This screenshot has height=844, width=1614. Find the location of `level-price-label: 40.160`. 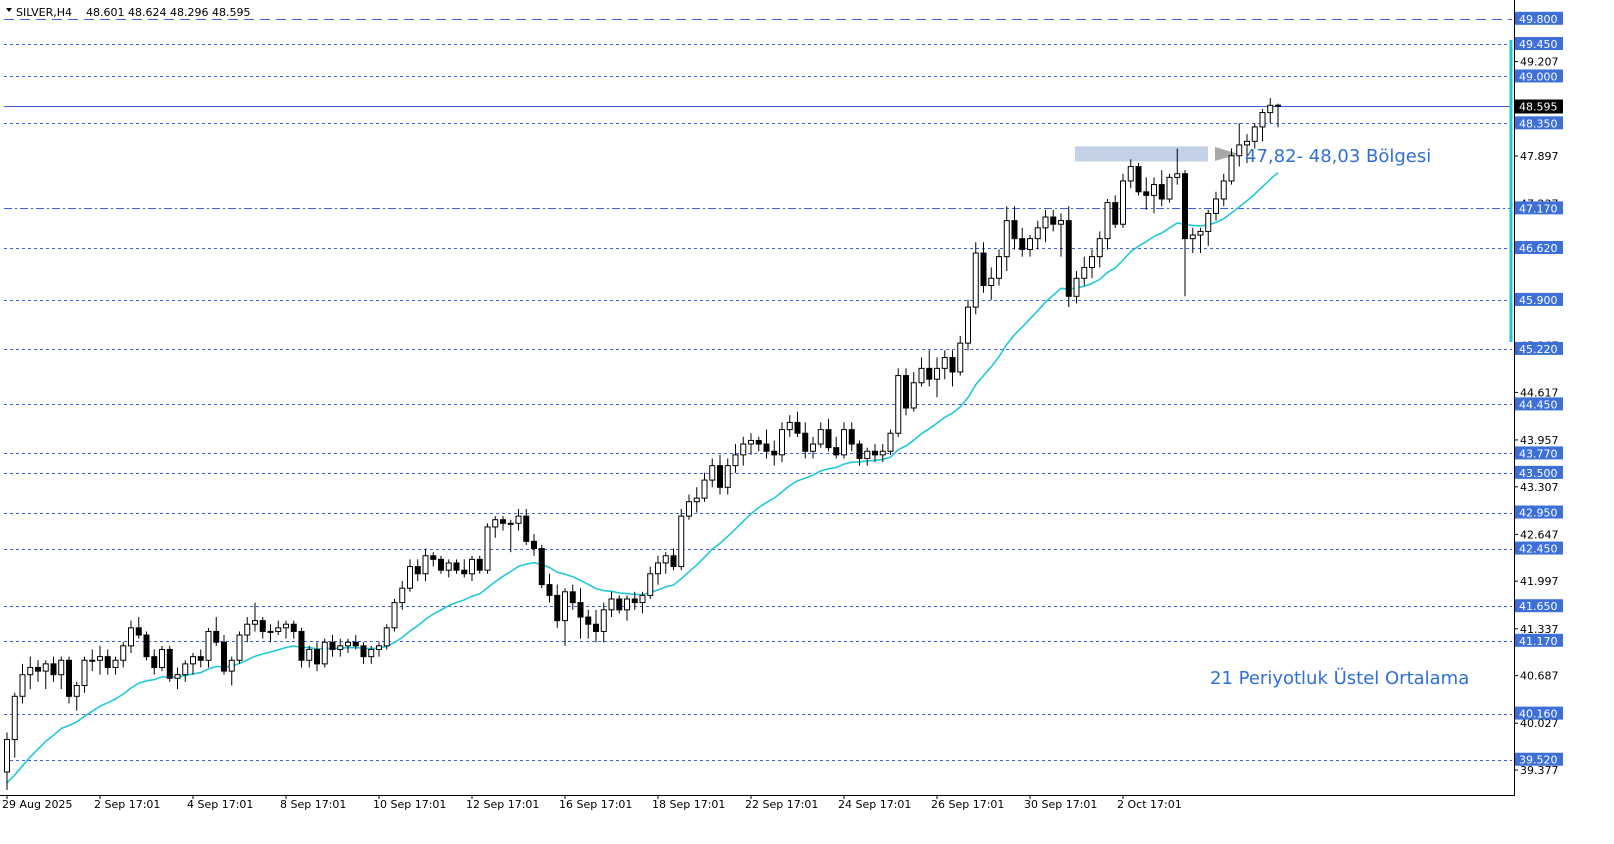

level-price-label: 40.160 is located at coordinates (1539, 713).